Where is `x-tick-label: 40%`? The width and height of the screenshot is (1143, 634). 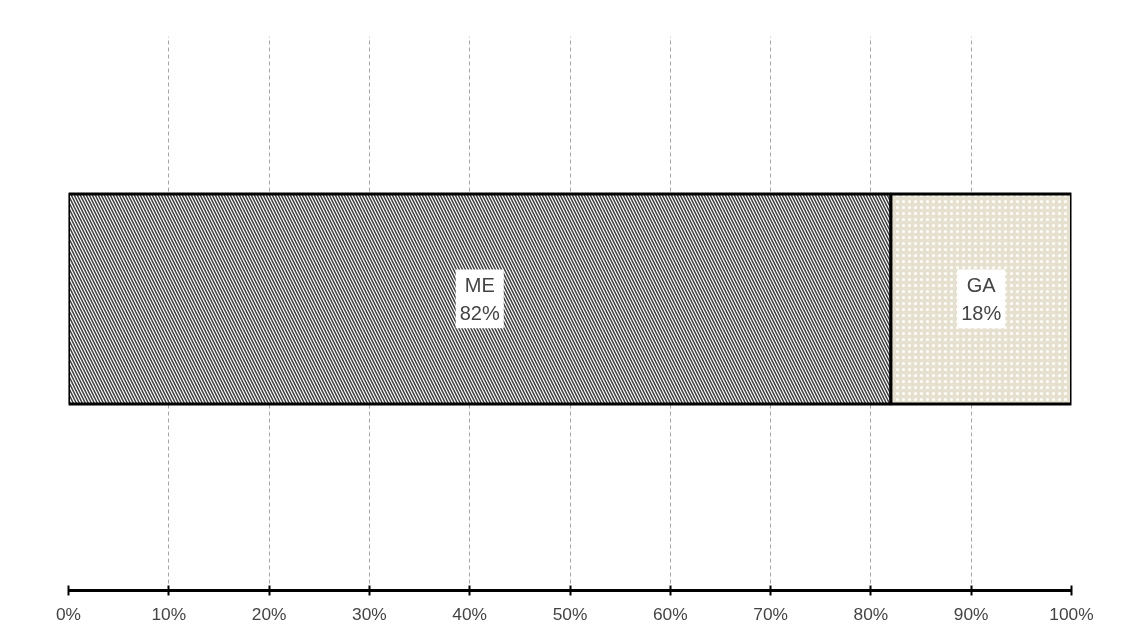 x-tick-label: 40% is located at coordinates (470, 613).